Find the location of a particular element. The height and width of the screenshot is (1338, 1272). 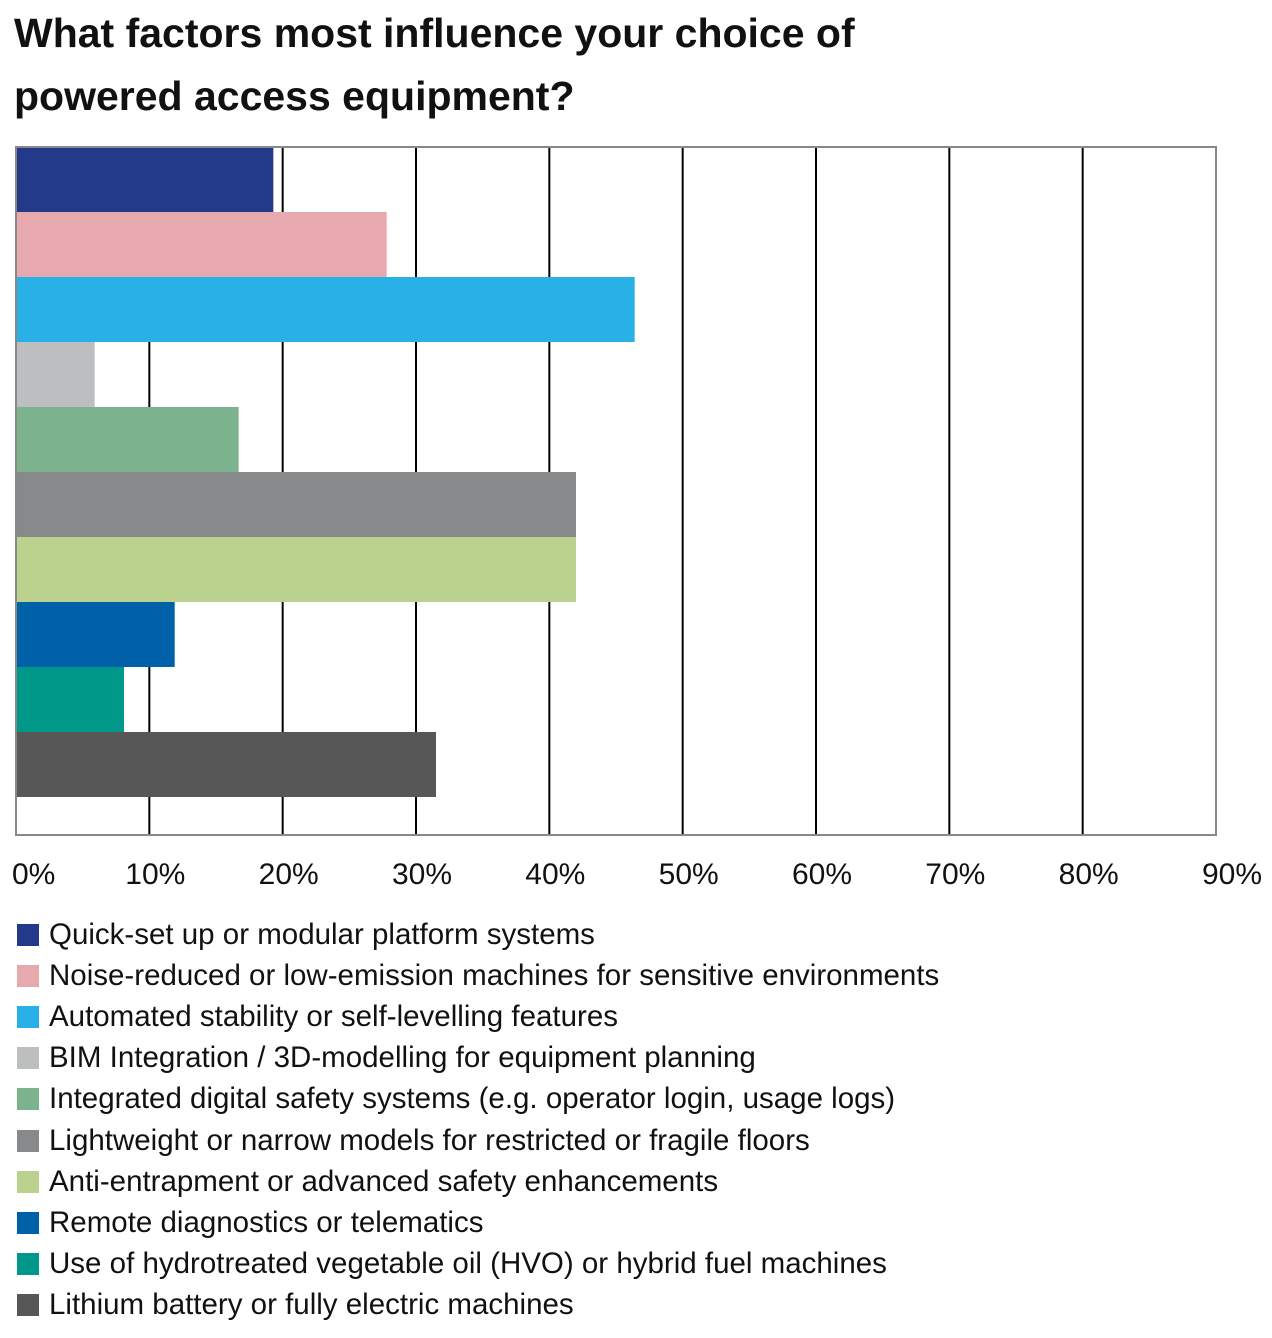

x-tick-label: 10% is located at coordinates (155, 874).